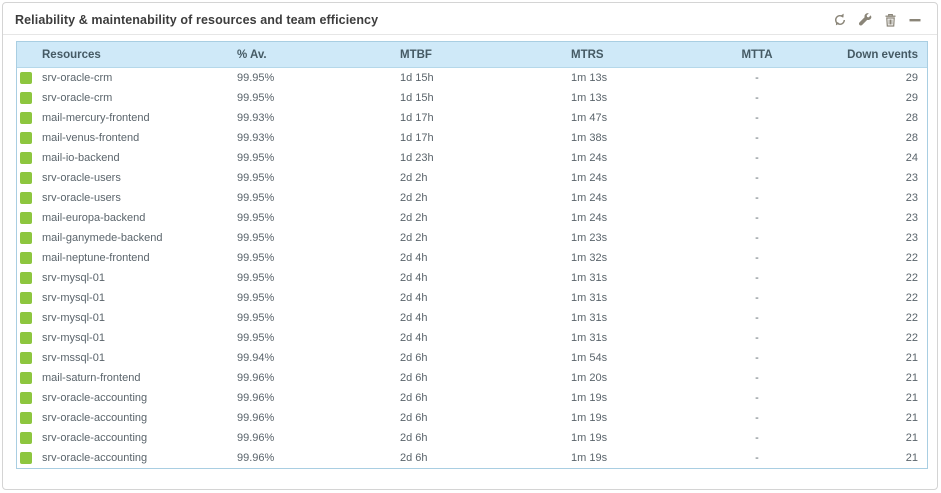  Describe the element at coordinates (587, 54) in the screenshot. I see `column-header-mtrs: MTRS` at that location.